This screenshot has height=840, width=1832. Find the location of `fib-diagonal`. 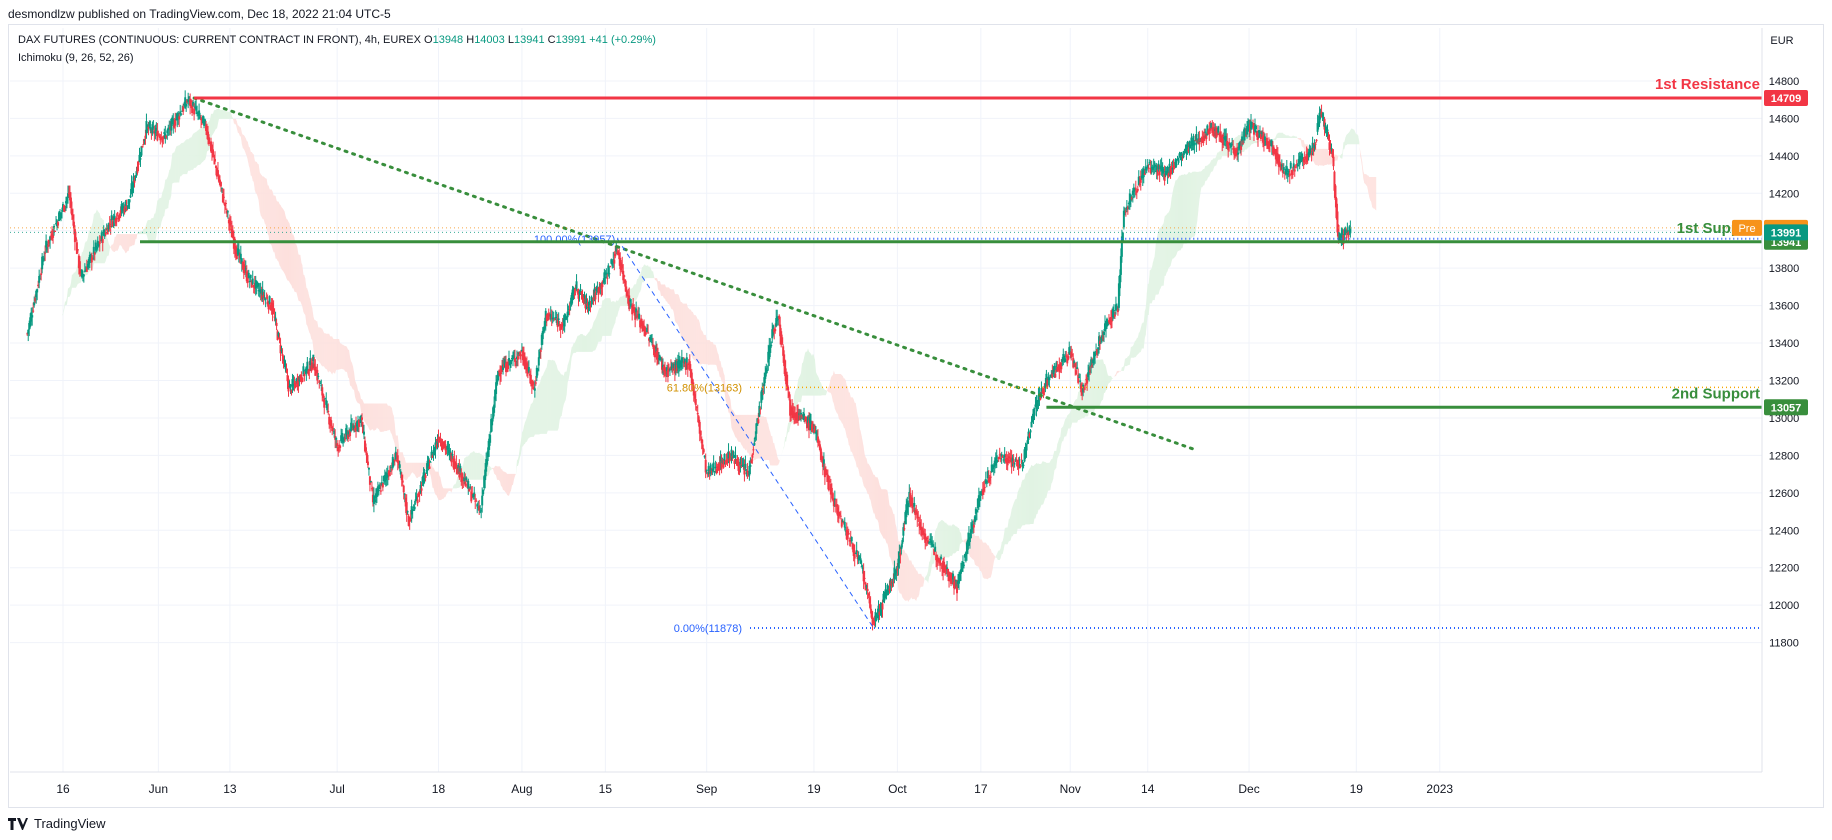

fib-diagonal is located at coordinates (745, 433).